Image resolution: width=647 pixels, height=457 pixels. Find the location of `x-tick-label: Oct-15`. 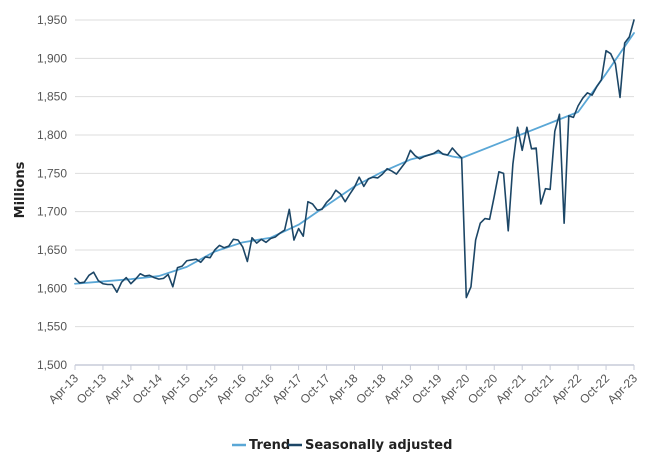

x-tick-label: Oct-15 is located at coordinates (204, 389).